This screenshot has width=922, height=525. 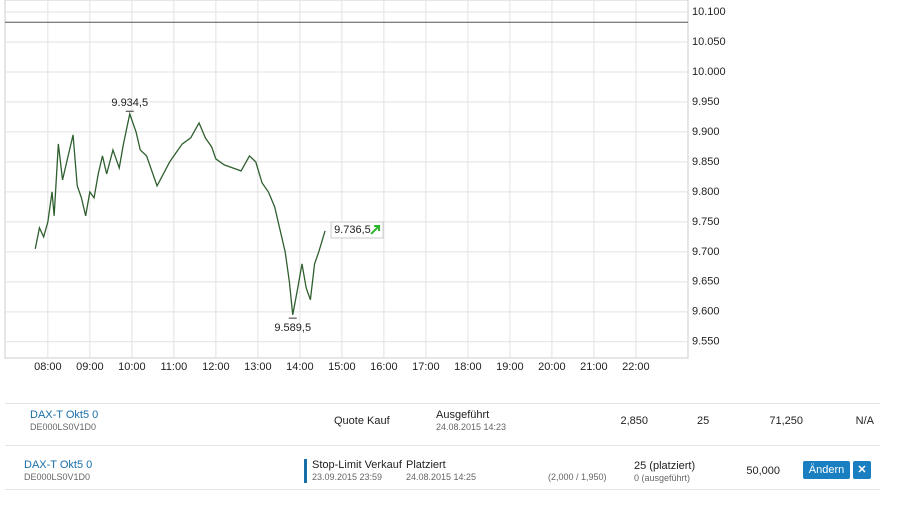 What do you see at coordinates (180, 213) in the screenshot?
I see `price-line` at bounding box center [180, 213].